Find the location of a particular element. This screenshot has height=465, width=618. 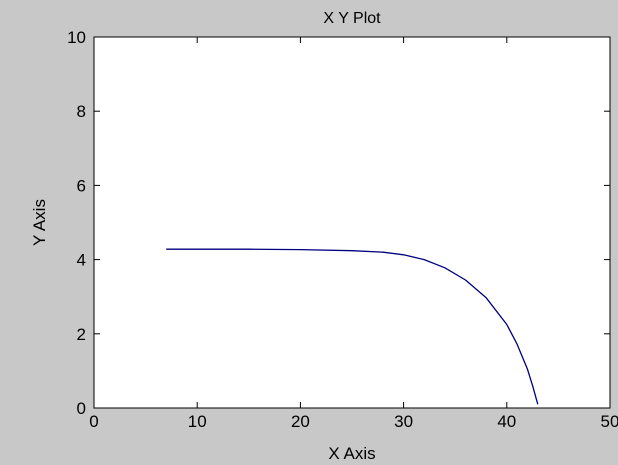

y-tick-label: 10 is located at coordinates (76, 37).